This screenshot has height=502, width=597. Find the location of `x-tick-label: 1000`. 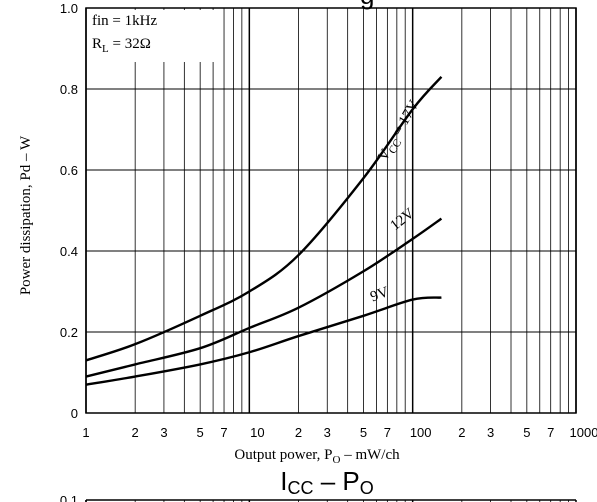

x-tick-label: 1000 is located at coordinates (583, 432).